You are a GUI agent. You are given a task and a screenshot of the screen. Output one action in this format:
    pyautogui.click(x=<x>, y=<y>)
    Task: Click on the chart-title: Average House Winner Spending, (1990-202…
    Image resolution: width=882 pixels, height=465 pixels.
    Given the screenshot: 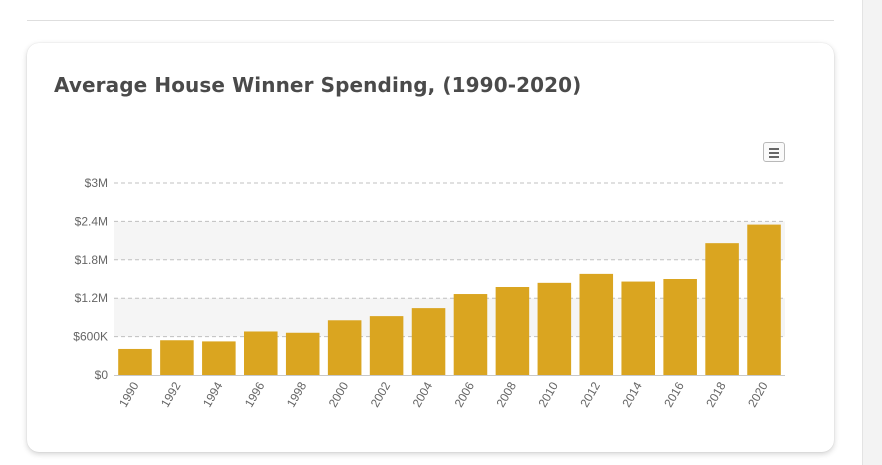 What is the action you would take?
    pyautogui.click(x=318, y=85)
    